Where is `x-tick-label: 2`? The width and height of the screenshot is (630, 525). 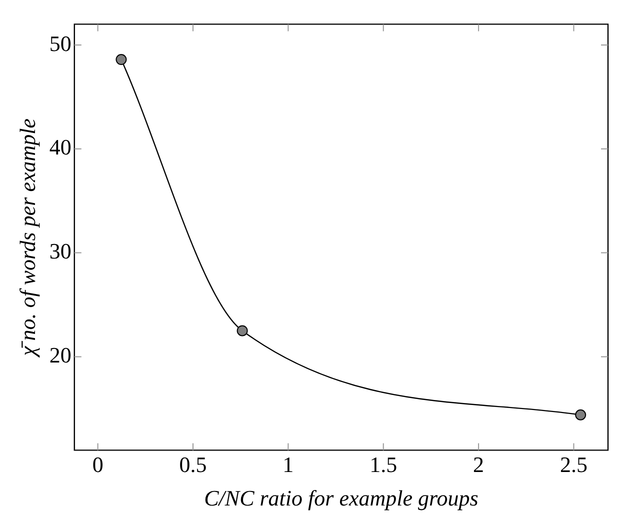 x-tick-label: 2 is located at coordinates (478, 465).